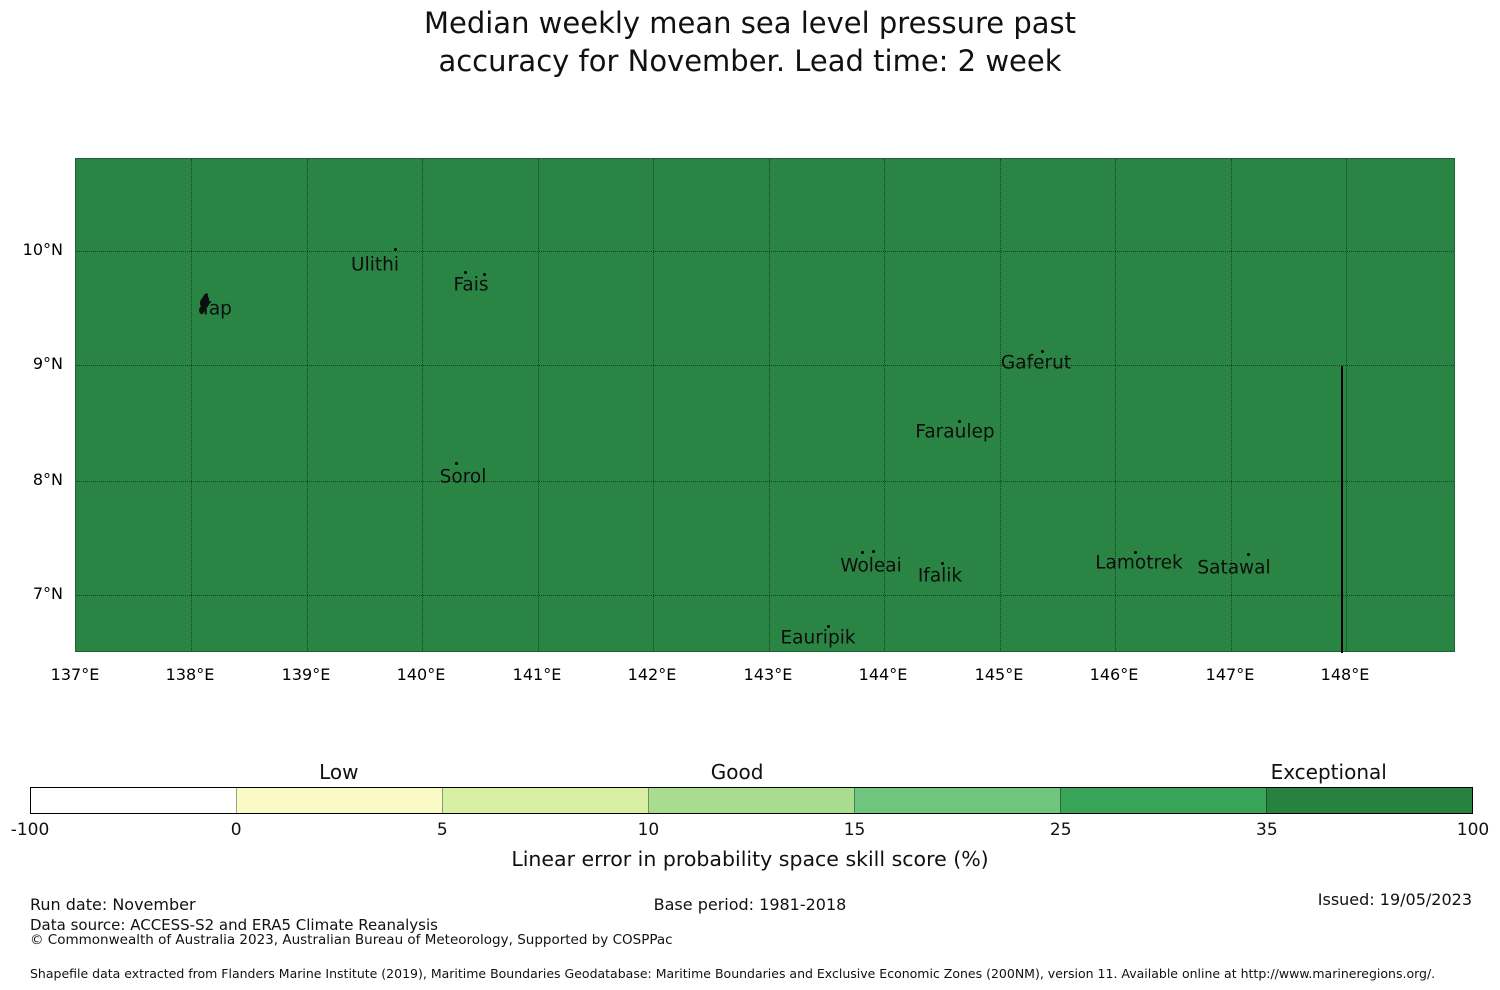 This screenshot has width=1500, height=990. I want to click on colorbar-category-good: Good, so click(737, 772).